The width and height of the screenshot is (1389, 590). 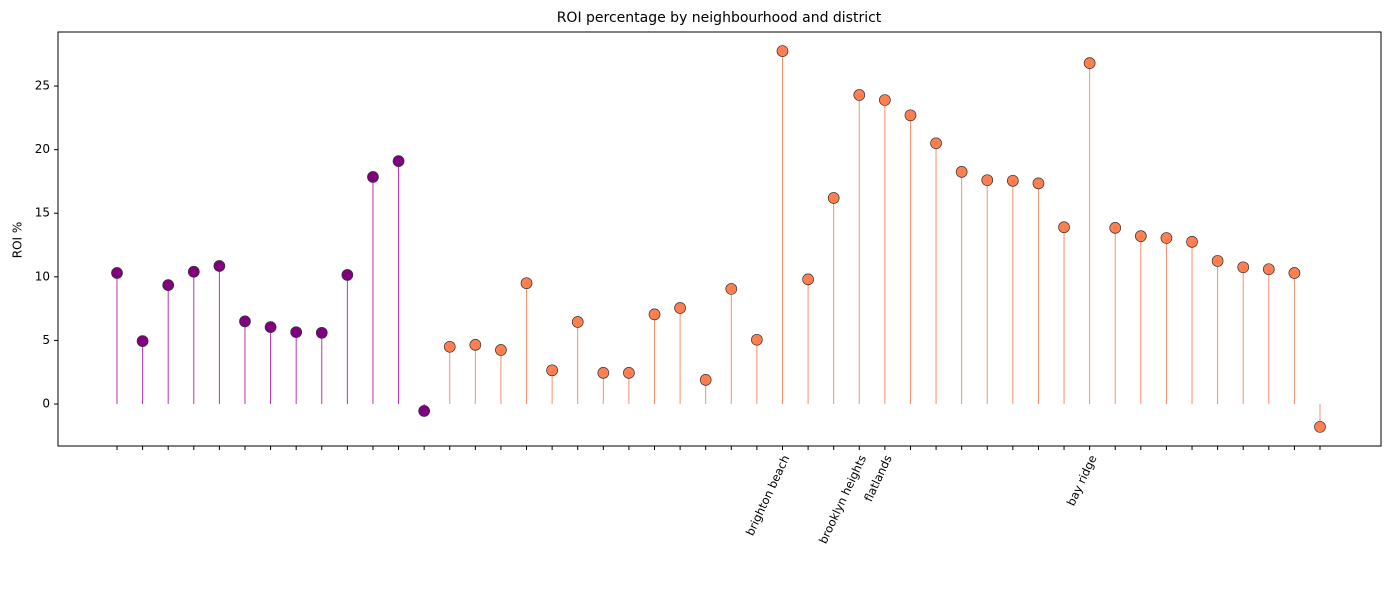 I want to click on y-tick-label: 25, so click(x=42, y=86).